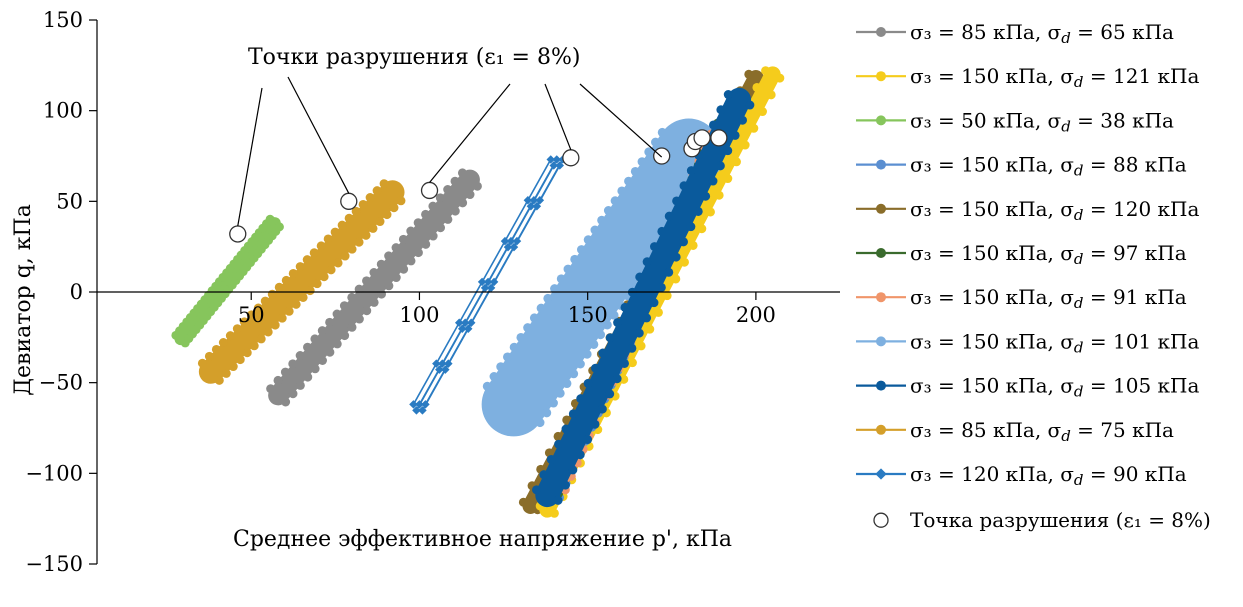 This screenshot has height=607, width=1243. Describe the element at coordinates (1042, 431) in the screenshot. I see `legend-label: σ₃ = 85 кПа, σd = 75 кПа` at that location.